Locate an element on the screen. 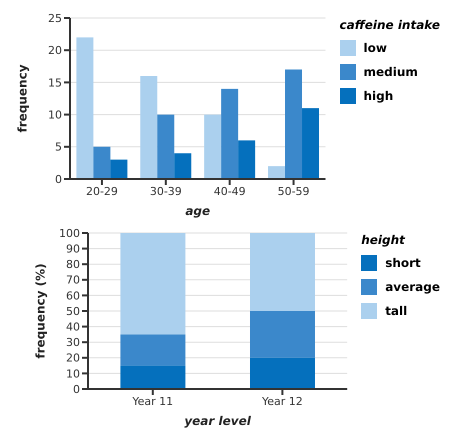 This screenshot has width=454, height=443. y-axis-title: frequency is located at coordinates (22, 98).